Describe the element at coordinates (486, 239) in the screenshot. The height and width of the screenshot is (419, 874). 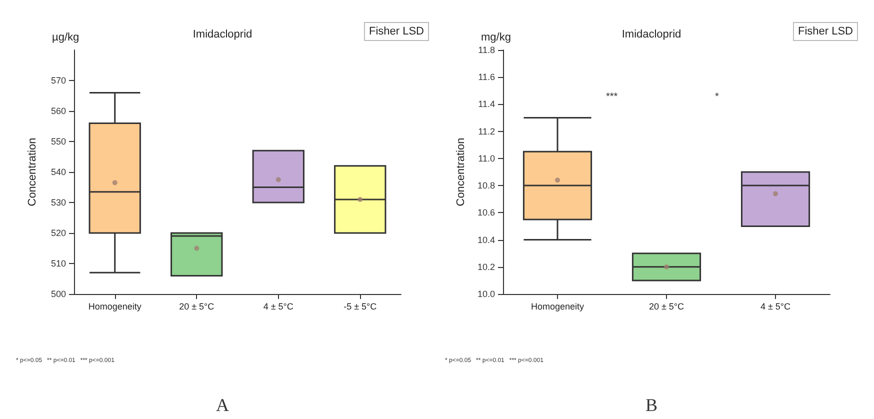
I see `y-tick-label: 10.4` at that location.